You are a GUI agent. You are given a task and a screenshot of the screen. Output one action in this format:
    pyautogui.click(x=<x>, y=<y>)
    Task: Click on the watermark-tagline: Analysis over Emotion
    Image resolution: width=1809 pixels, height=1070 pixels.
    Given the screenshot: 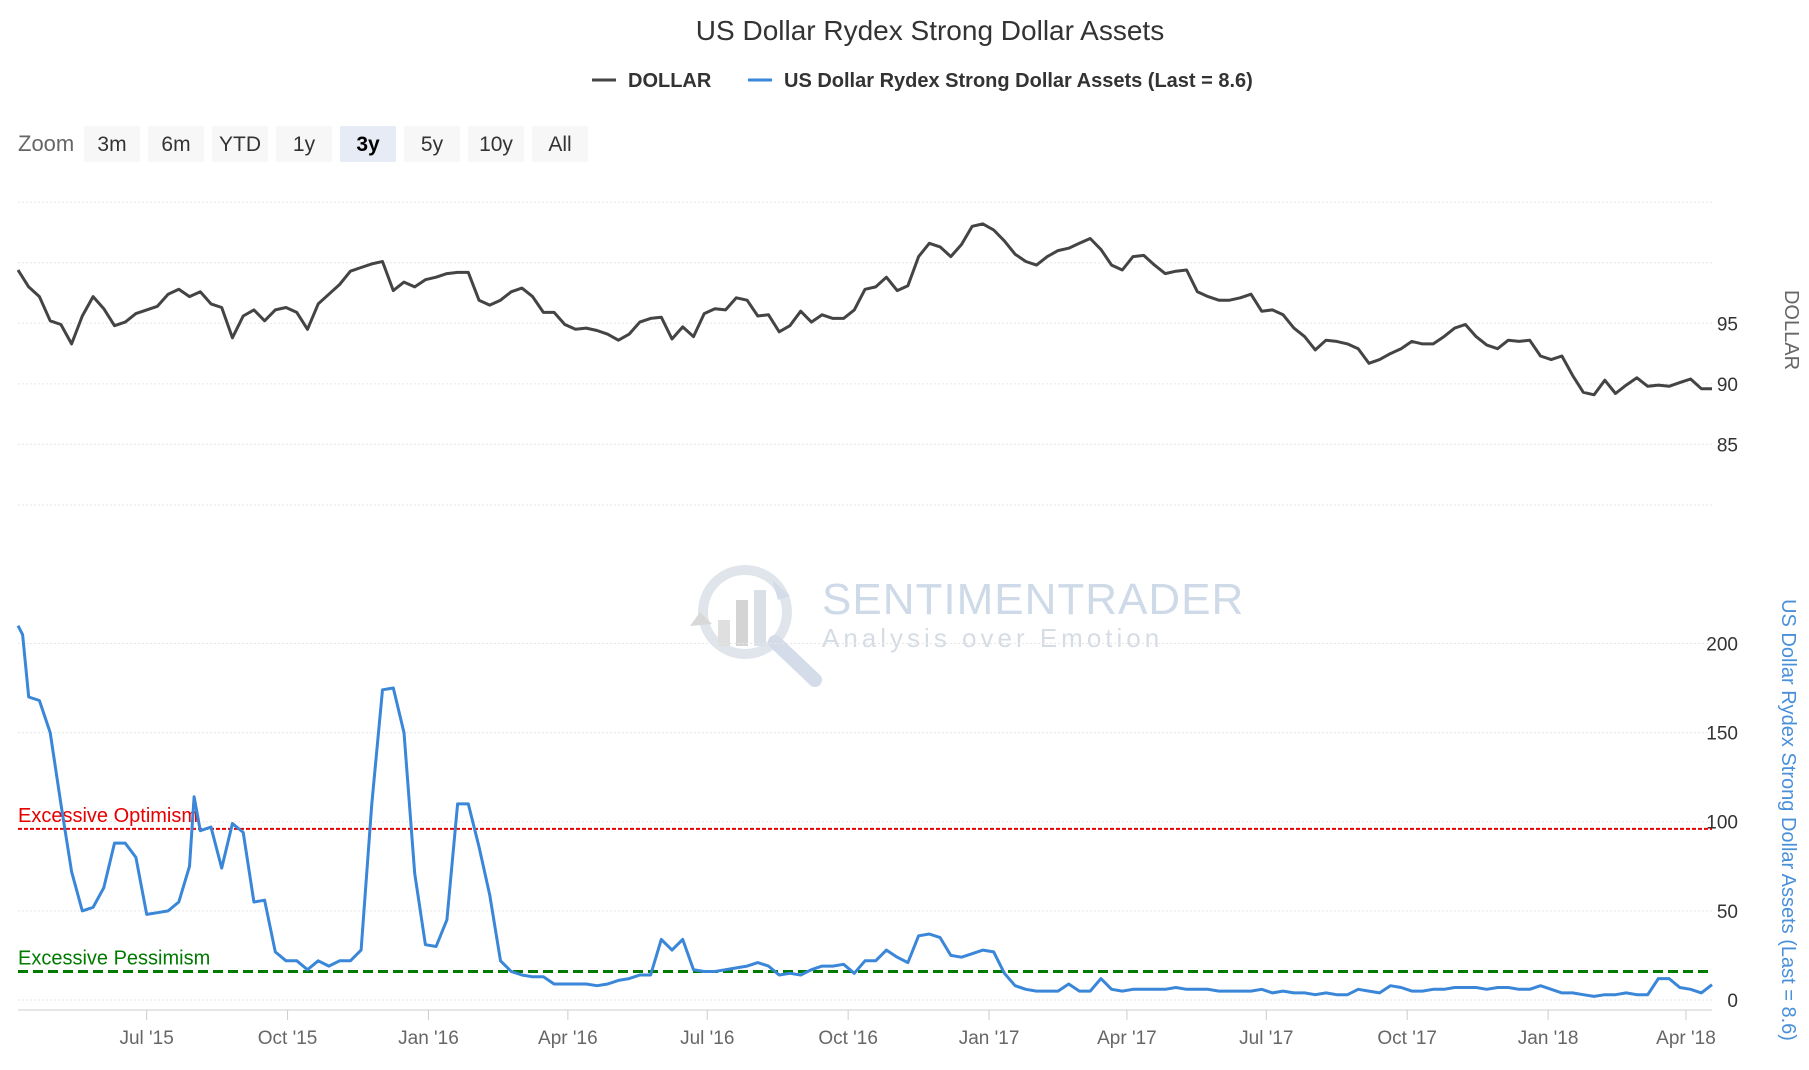 What is the action you would take?
    pyautogui.click(x=992, y=638)
    